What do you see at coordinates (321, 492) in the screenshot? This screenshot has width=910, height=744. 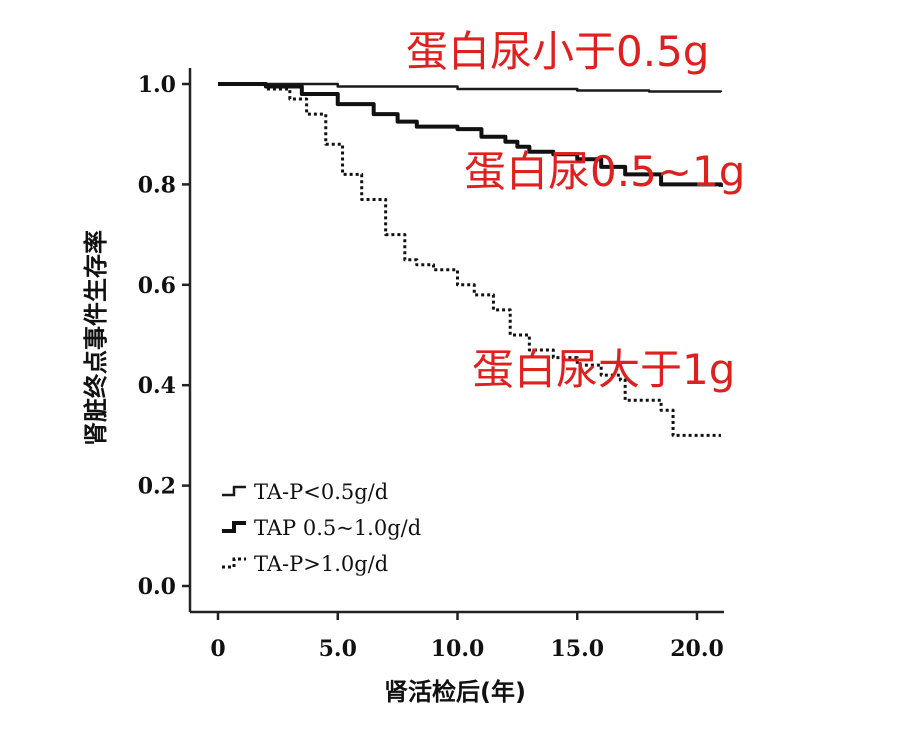 I see `legend-label-1: TA-P<0.5g/d` at bounding box center [321, 492].